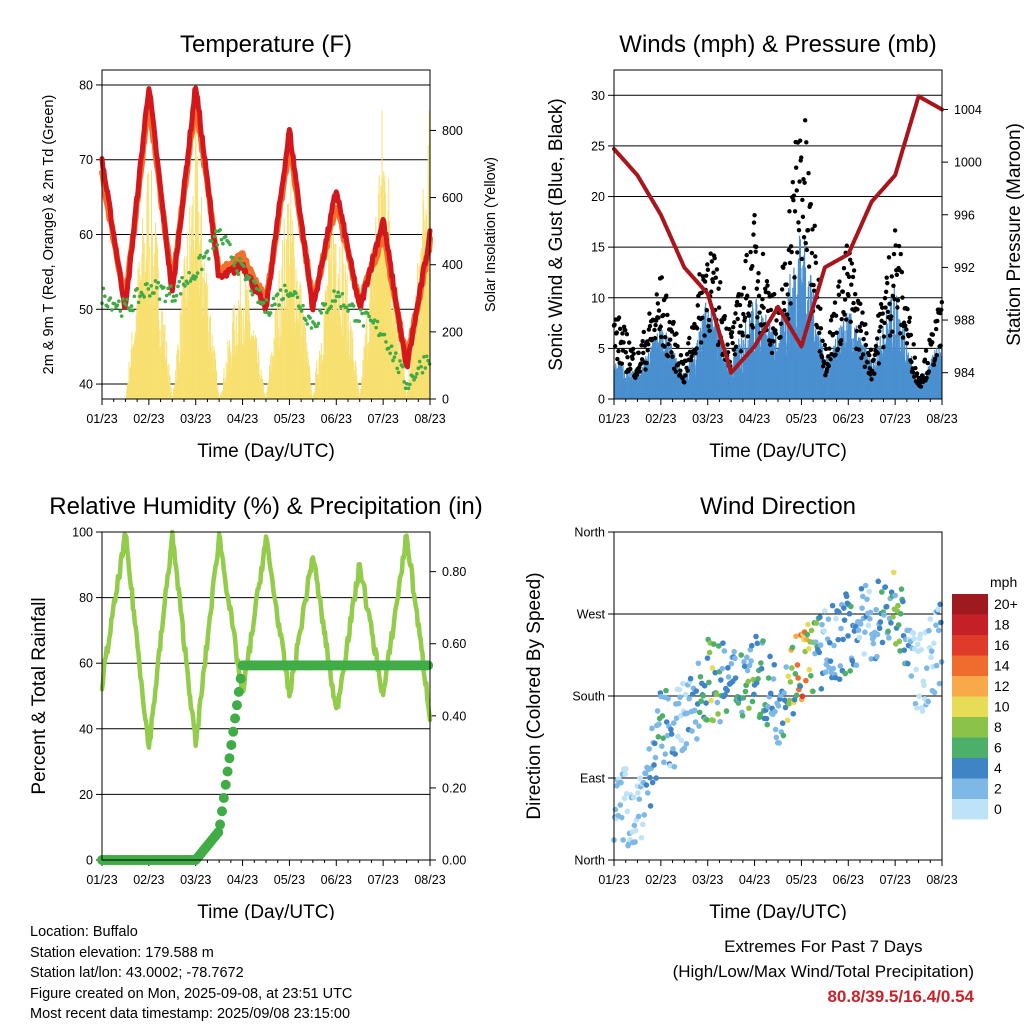  I want to click on humidity-line, so click(266, 639).